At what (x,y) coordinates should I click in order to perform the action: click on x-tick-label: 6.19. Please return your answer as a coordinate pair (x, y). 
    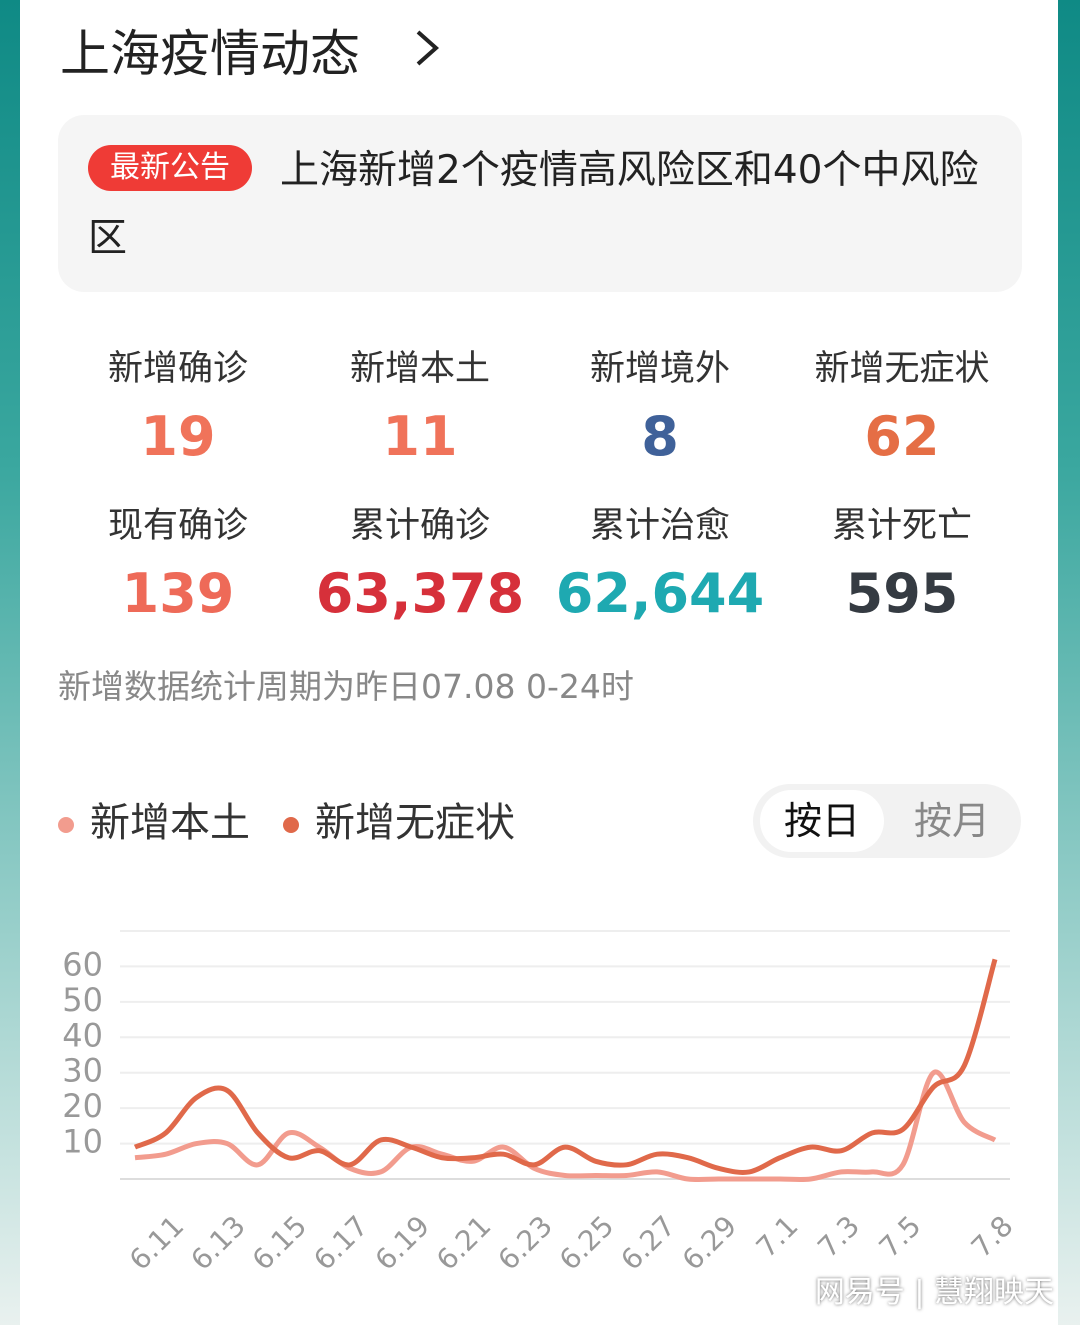
    Looking at the image, I should click on (402, 1242).